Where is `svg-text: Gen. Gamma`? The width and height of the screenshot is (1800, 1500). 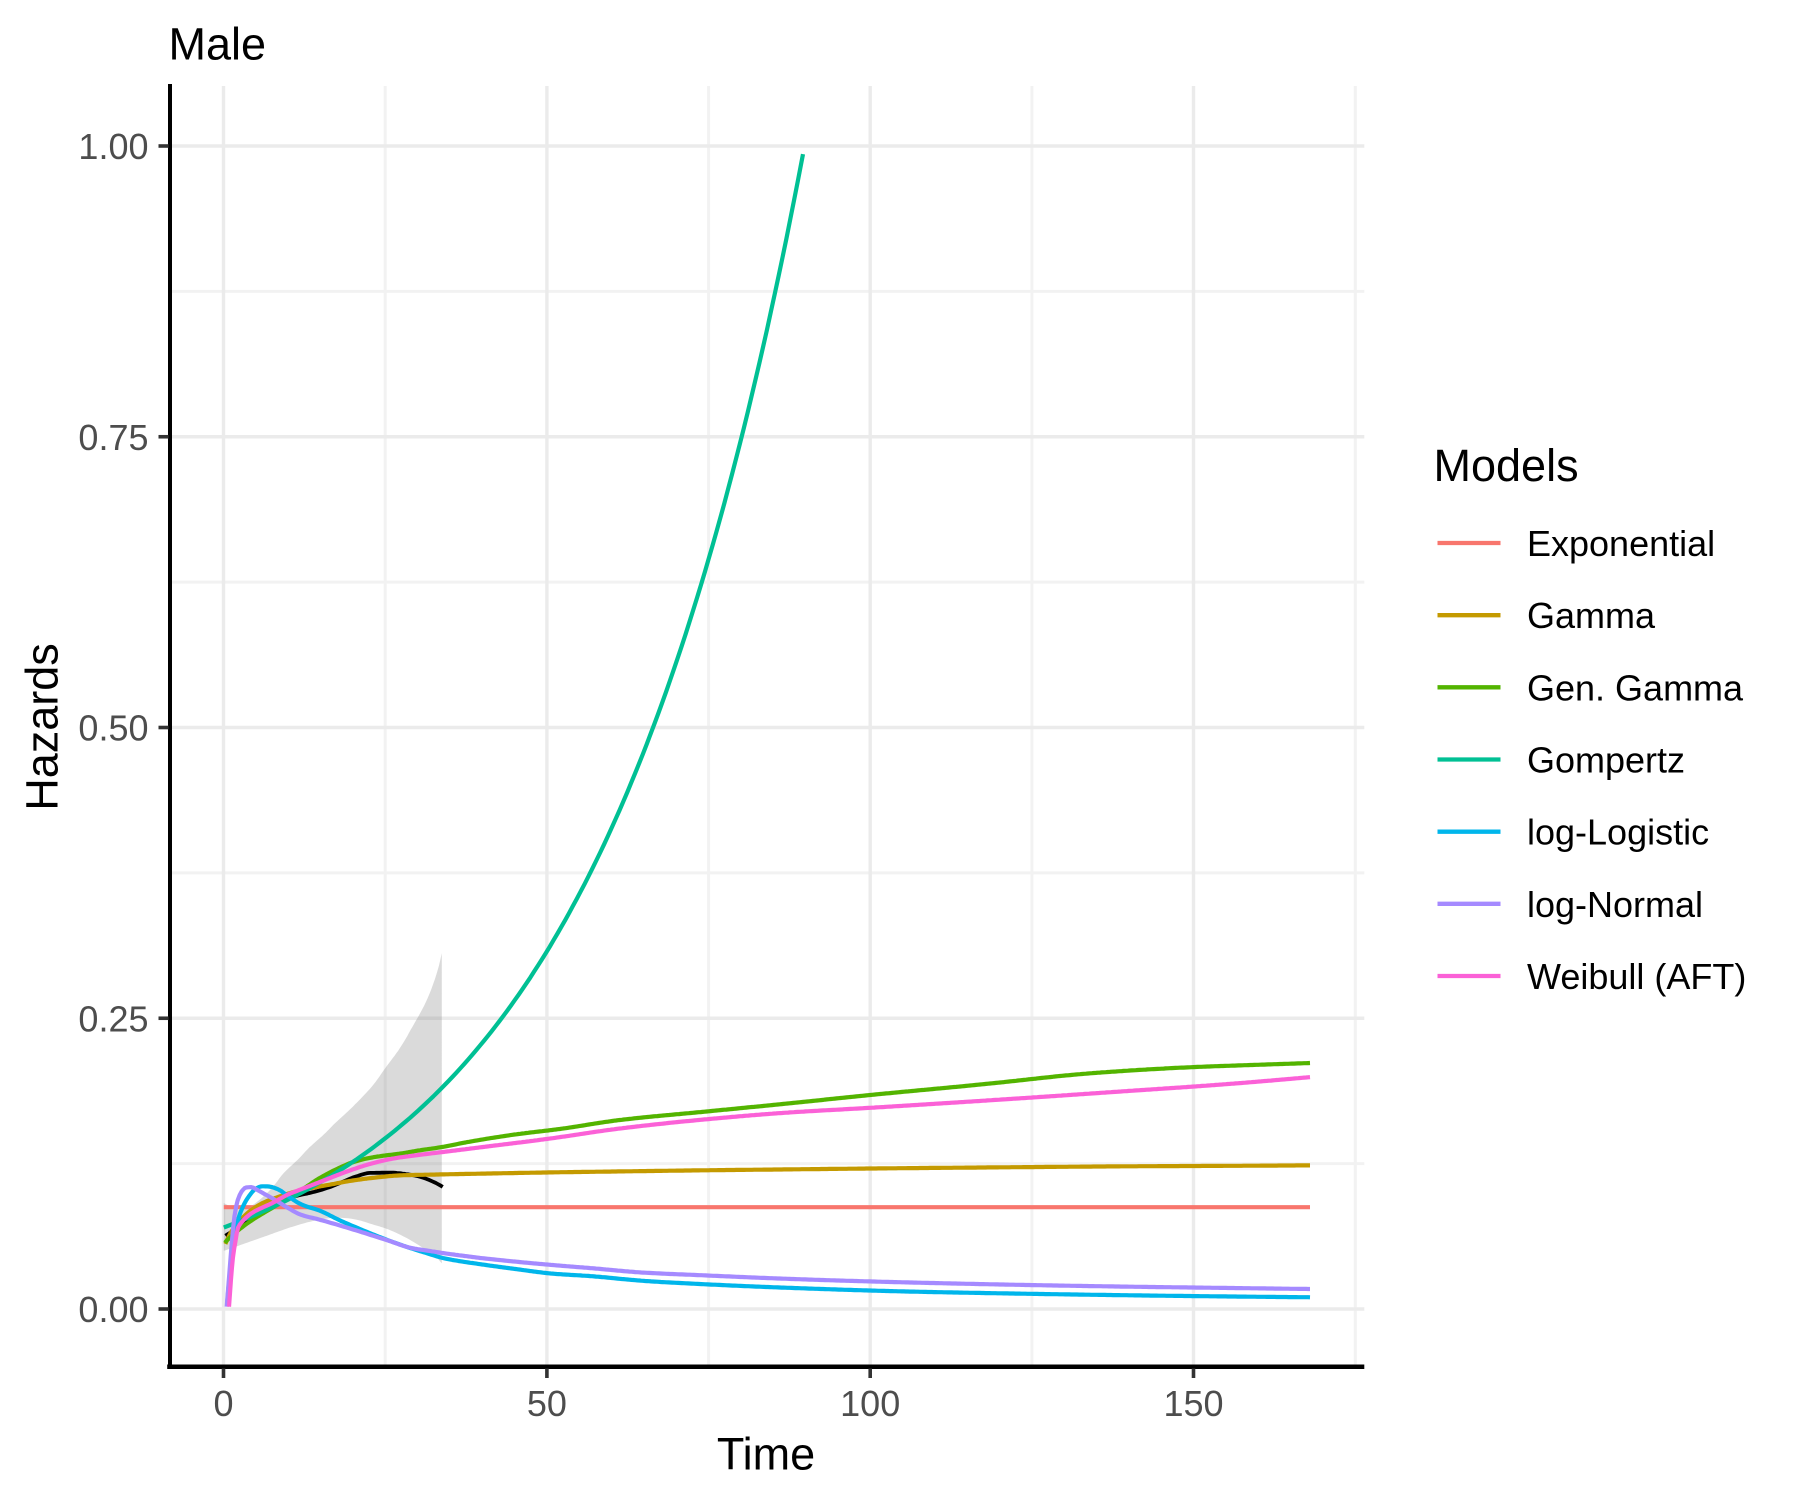
svg-text: Gen. Gamma is located at coordinates (1635, 687).